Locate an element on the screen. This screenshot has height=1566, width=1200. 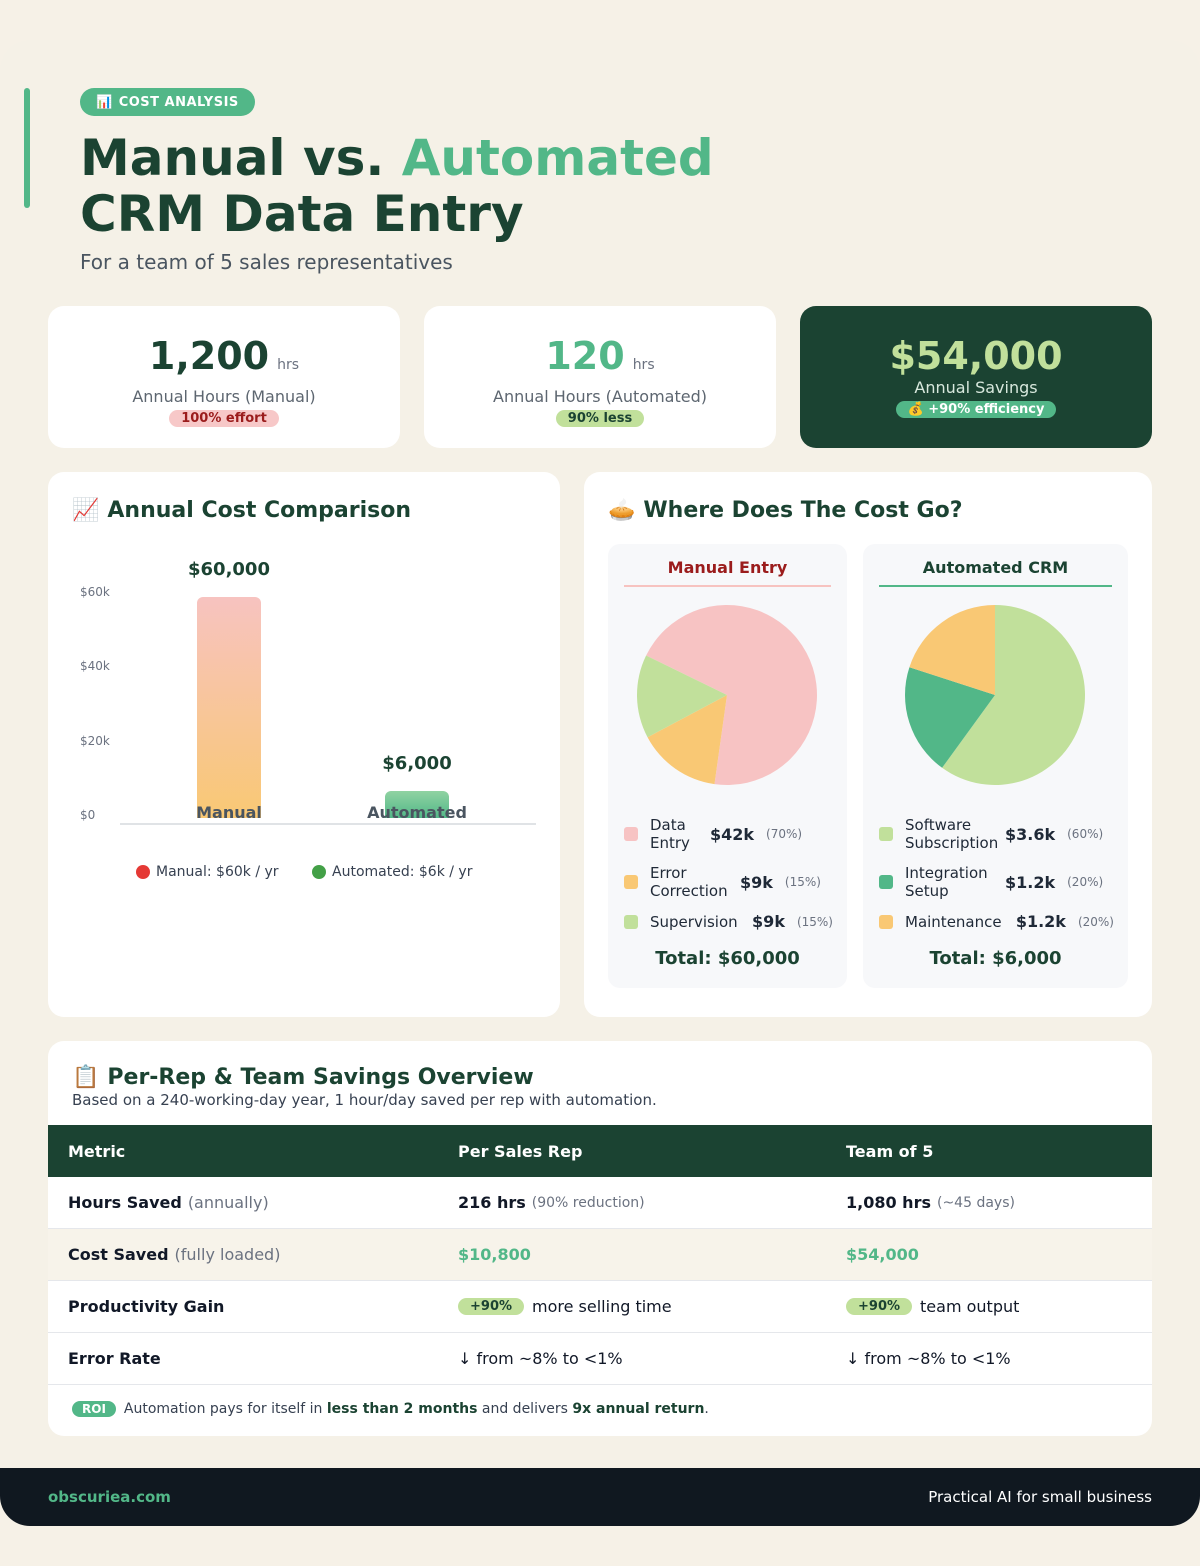
title-highlight: Automated is located at coordinates (557, 158).